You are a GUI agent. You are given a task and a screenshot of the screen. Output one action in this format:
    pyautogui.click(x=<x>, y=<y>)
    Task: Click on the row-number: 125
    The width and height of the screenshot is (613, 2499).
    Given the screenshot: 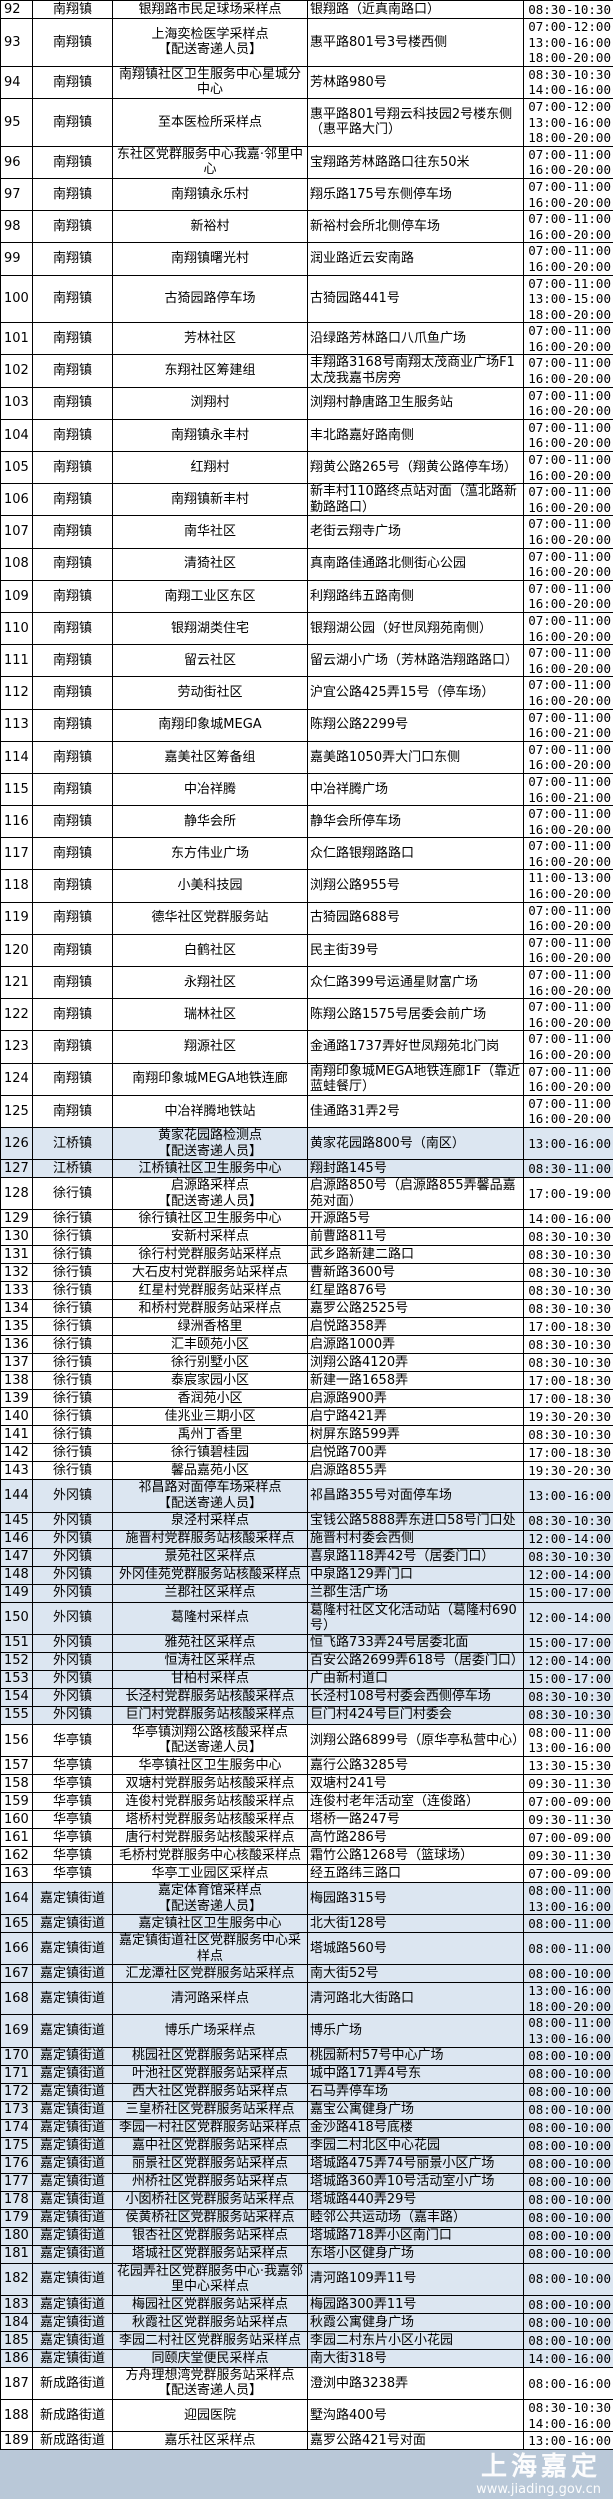 What is the action you would take?
    pyautogui.click(x=17, y=1111)
    